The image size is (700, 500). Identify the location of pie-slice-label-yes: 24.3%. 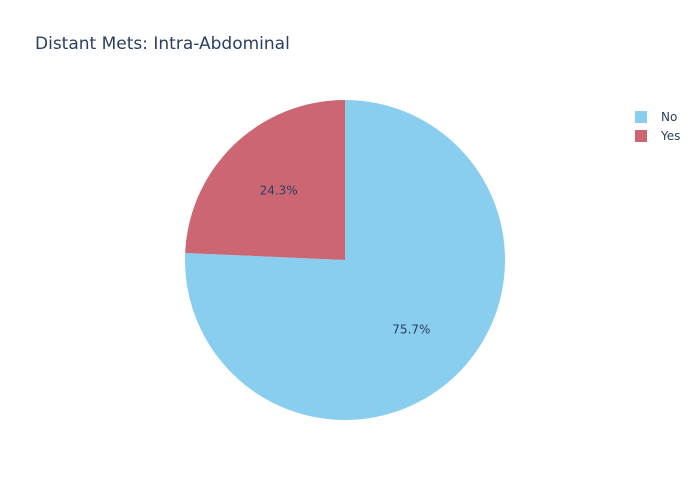
(279, 191).